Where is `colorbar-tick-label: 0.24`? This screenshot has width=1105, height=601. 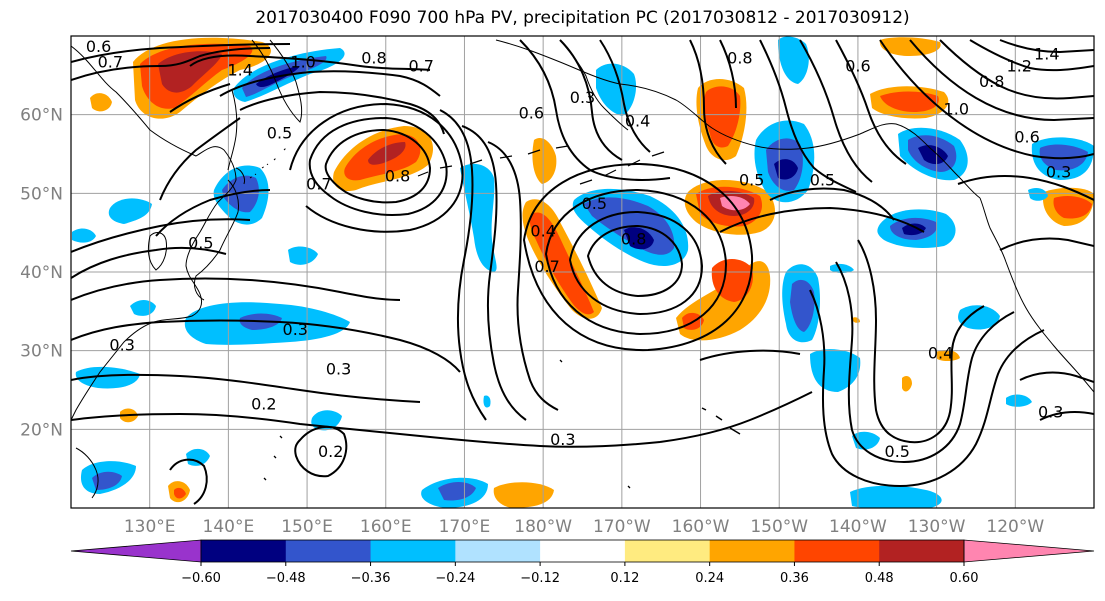 colorbar-tick-label: 0.24 is located at coordinates (709, 578).